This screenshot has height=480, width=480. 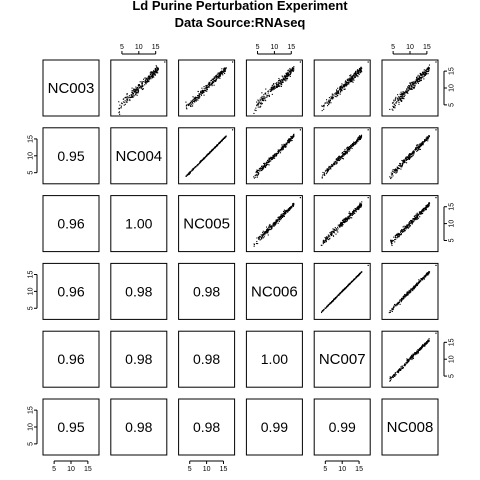 What do you see at coordinates (70, 224) in the screenshot?
I see `correlation-value: 0.96` at bounding box center [70, 224].